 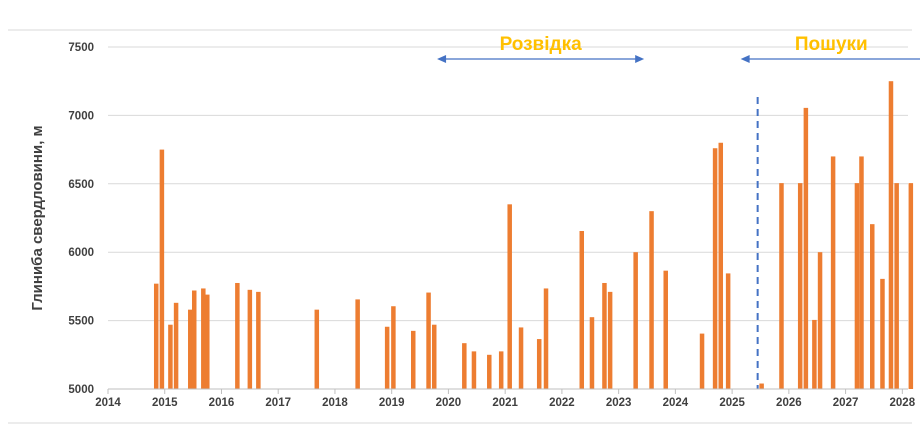 What do you see at coordinates (640, 59) in the screenshot?
I see `arrow-head-right-razvidka` at bounding box center [640, 59].